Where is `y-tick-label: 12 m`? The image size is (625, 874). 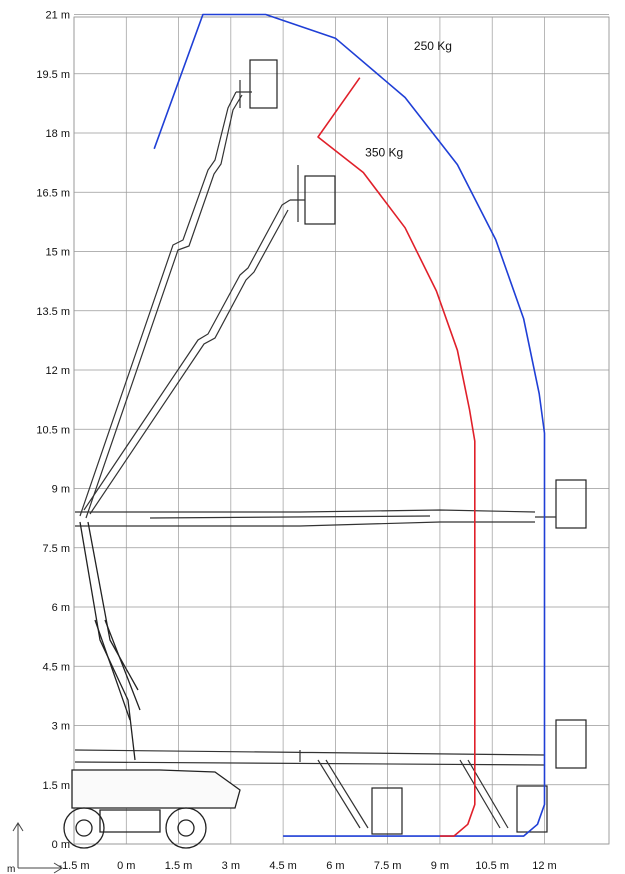
y-tick-label: 12 m is located at coordinates (58, 371).